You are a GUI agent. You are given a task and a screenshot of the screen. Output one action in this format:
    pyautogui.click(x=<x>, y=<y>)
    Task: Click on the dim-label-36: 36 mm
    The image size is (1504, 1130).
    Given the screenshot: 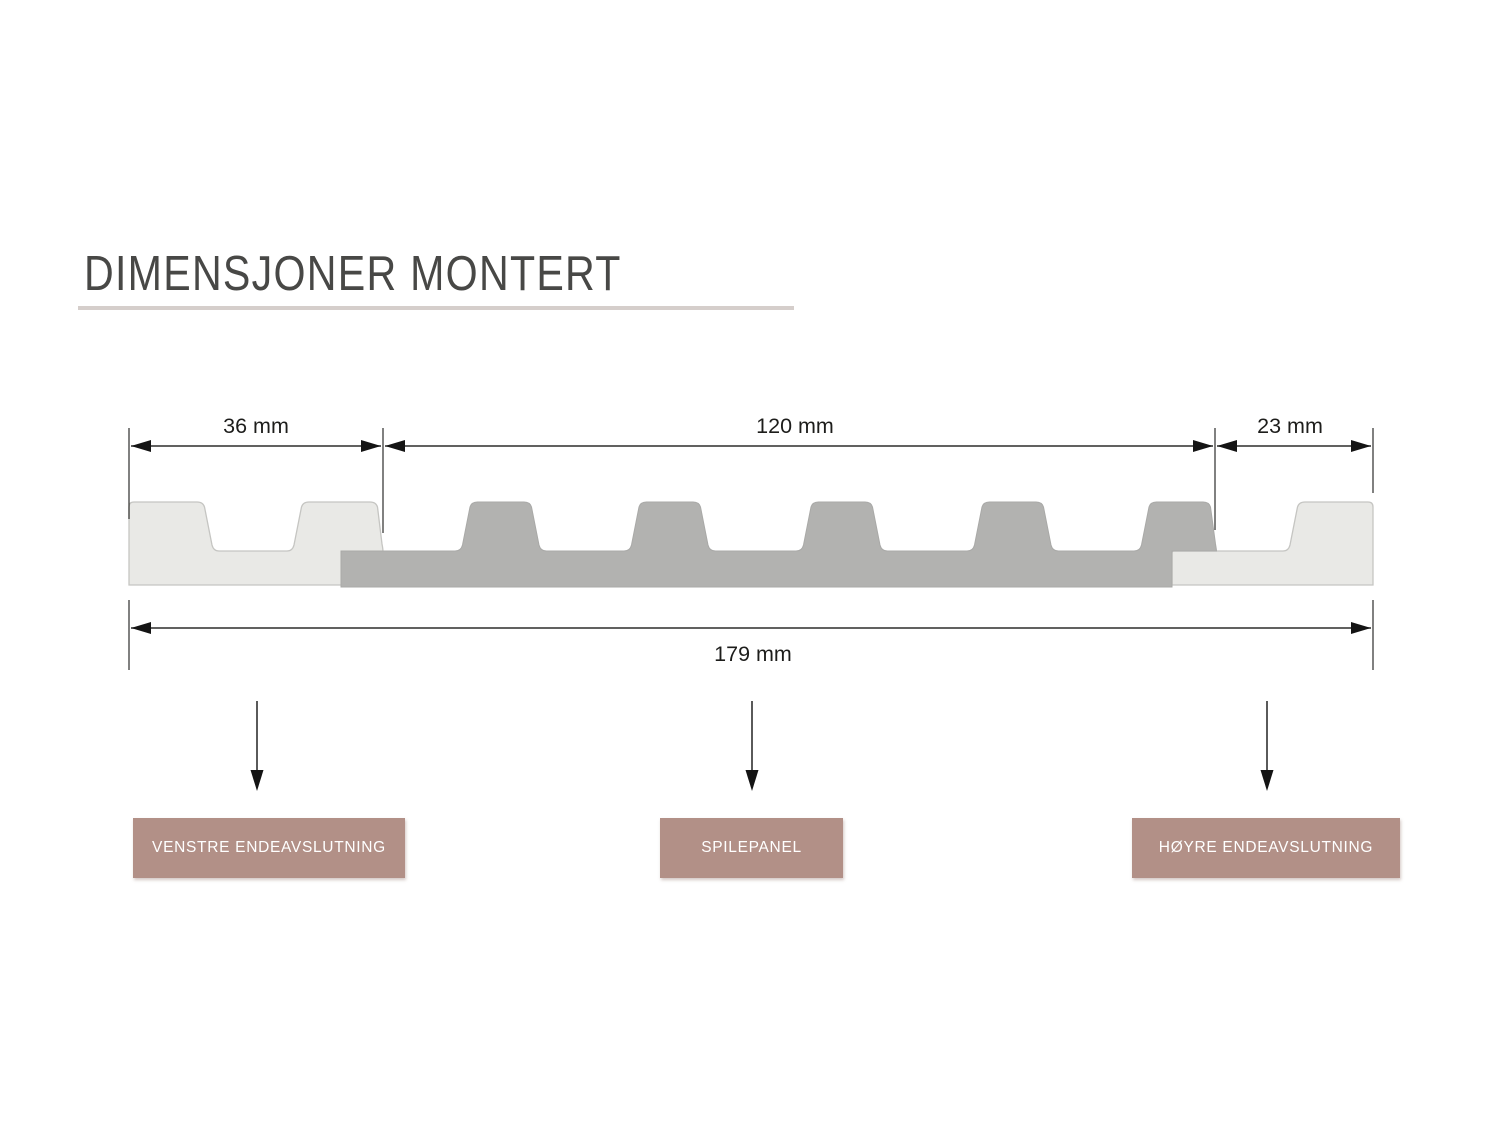 What is the action you would take?
    pyautogui.click(x=256, y=426)
    